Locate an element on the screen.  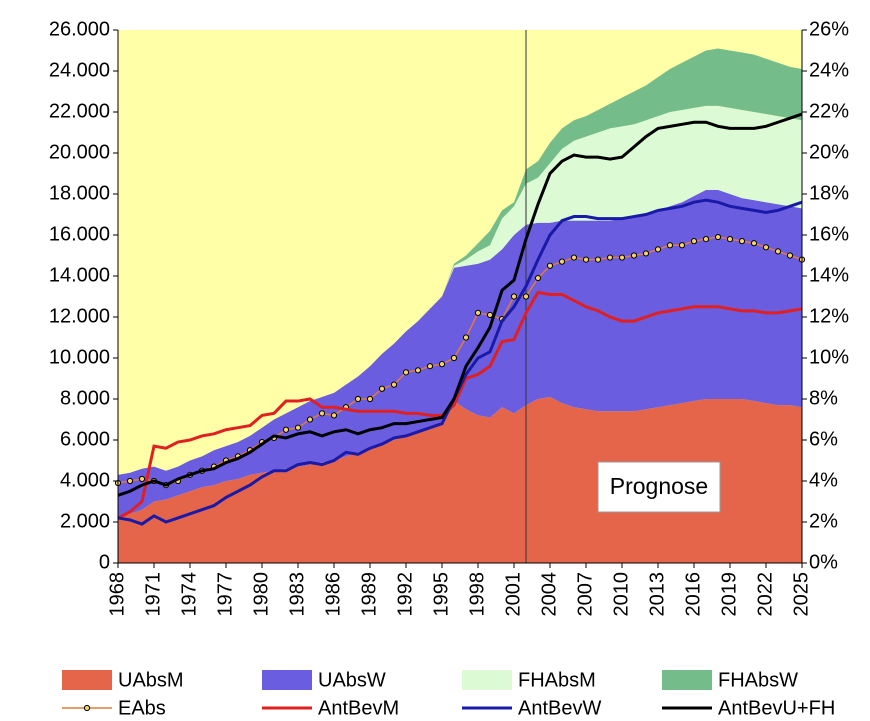
legend-label: FHAbsW is located at coordinates (758, 680).